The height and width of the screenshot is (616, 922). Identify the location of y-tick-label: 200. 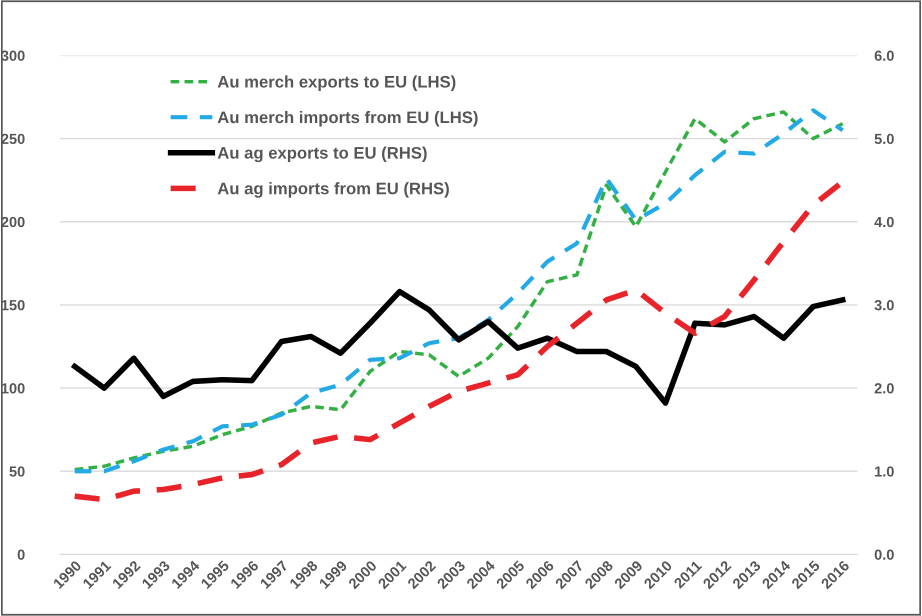
(13, 222).